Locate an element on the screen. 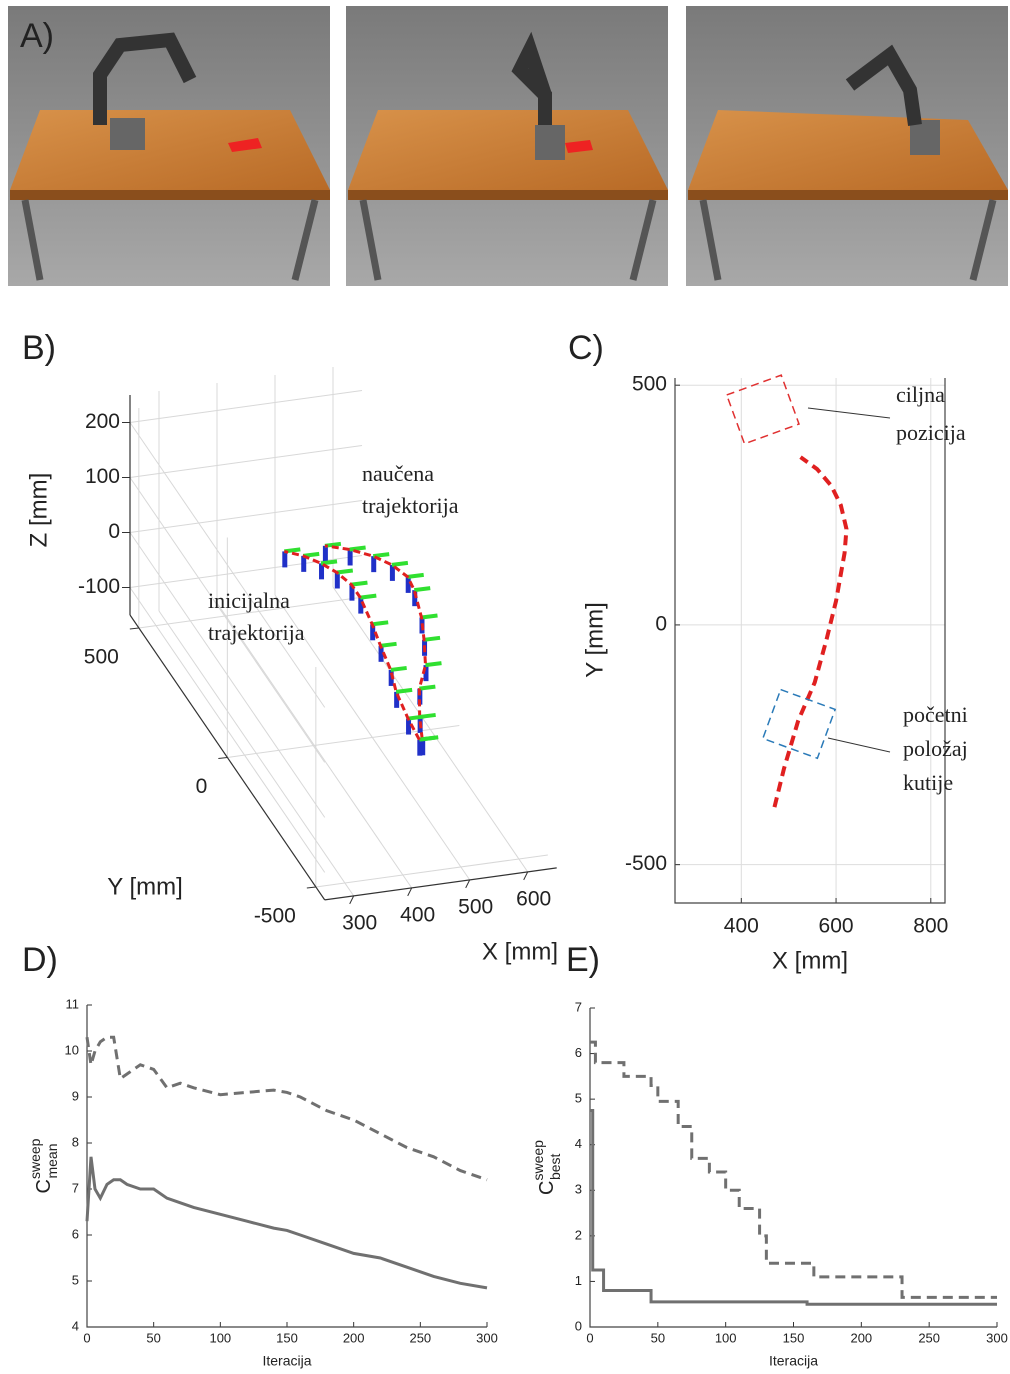 This screenshot has width=1010, height=1374. annotation: pozicija is located at coordinates (931, 432).